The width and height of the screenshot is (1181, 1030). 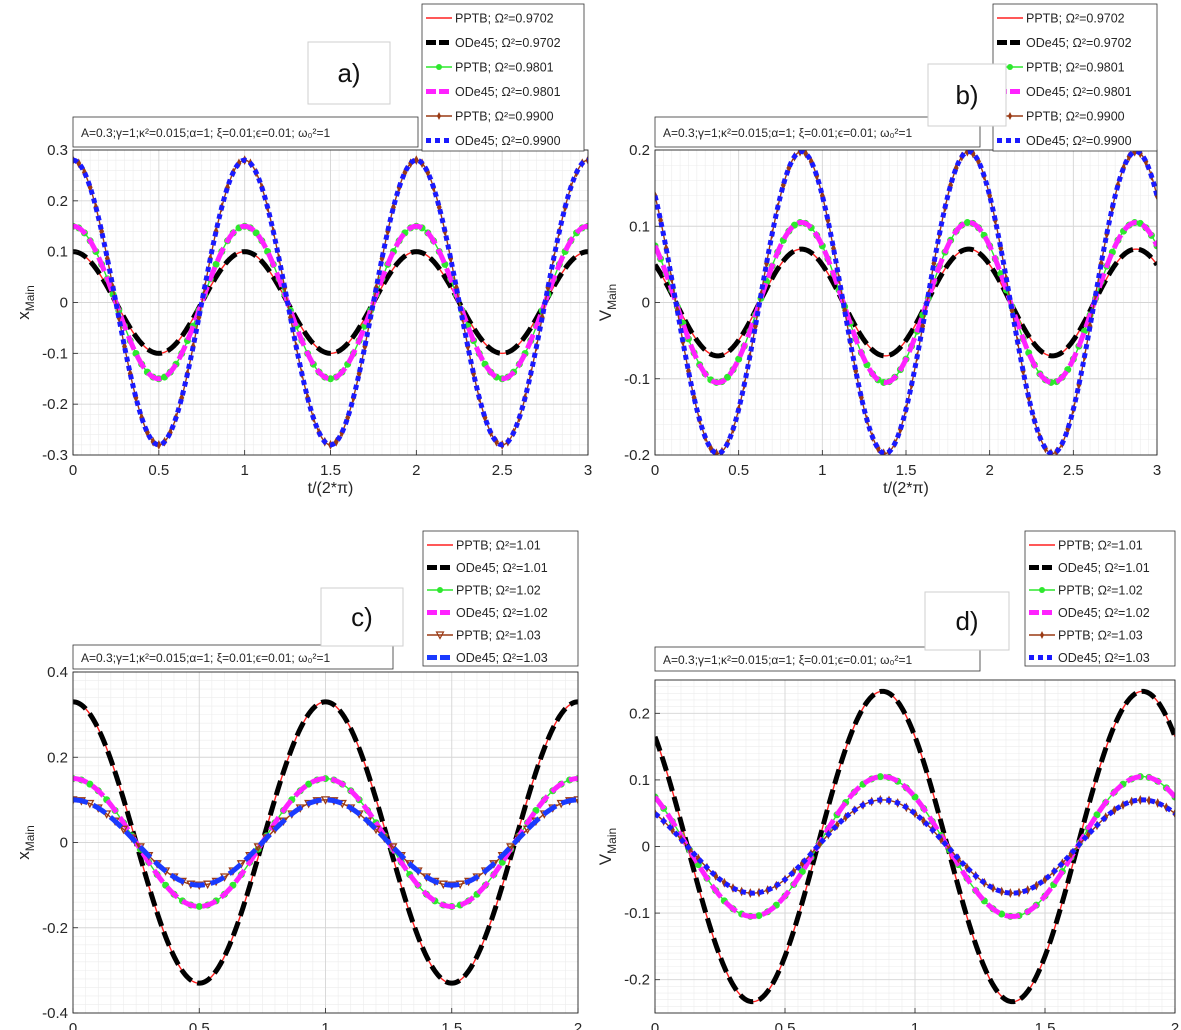 I want to click on grid, so click(x=325, y=842).